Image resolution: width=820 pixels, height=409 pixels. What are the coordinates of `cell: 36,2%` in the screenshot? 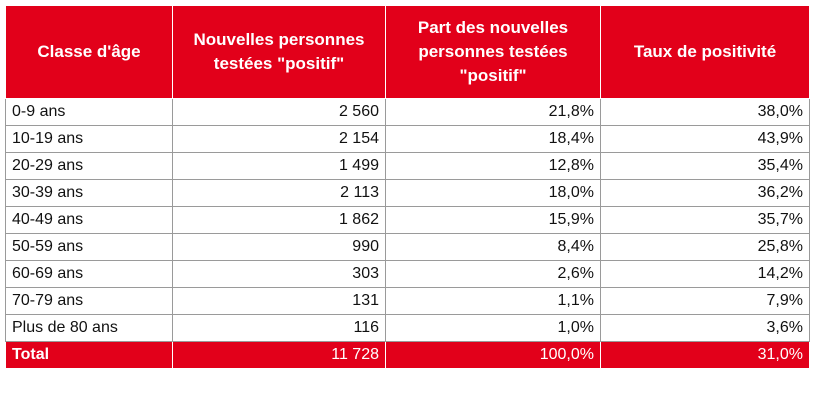 It's located at (705, 193).